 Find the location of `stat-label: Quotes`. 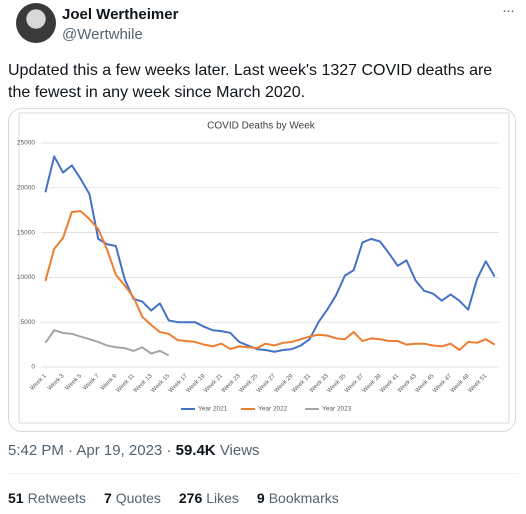

stat-label: Quotes is located at coordinates (138, 498).